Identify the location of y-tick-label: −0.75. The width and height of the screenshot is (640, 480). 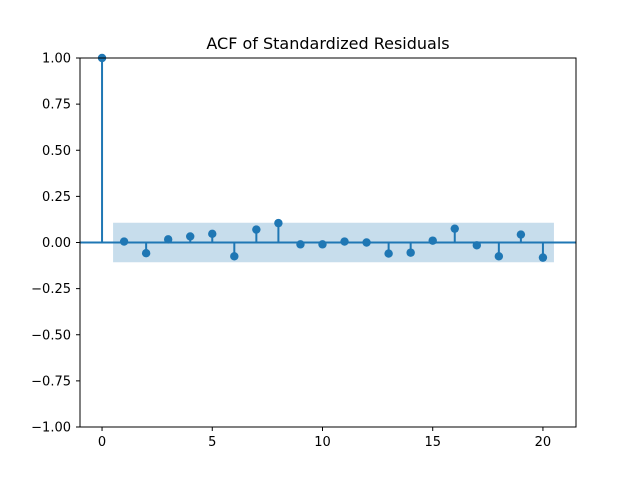
(51, 381).